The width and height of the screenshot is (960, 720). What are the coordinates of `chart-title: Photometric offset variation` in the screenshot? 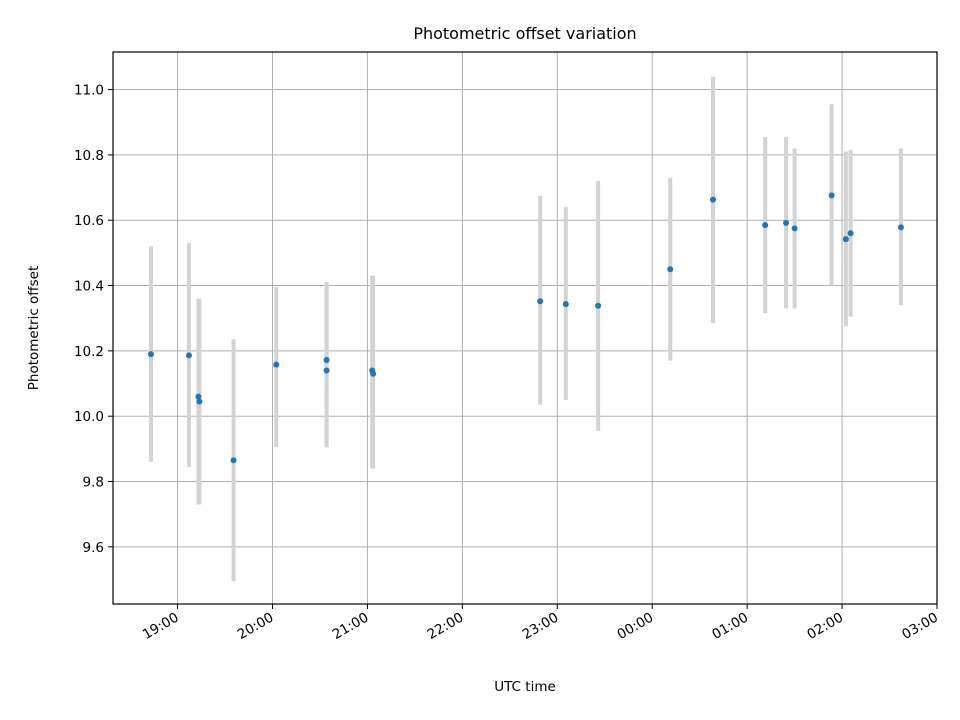 It's located at (524, 33).